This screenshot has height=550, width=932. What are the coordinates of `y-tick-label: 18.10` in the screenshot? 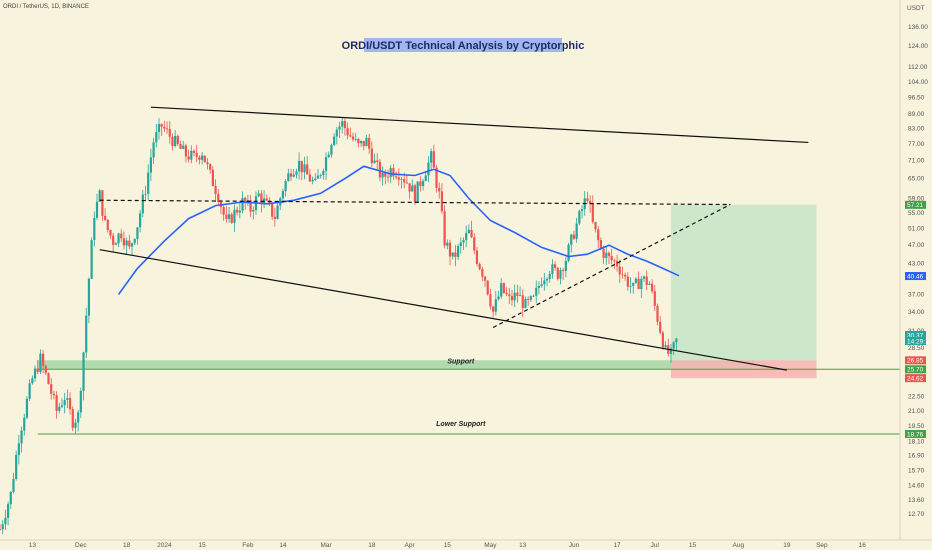 It's located at (916, 441).